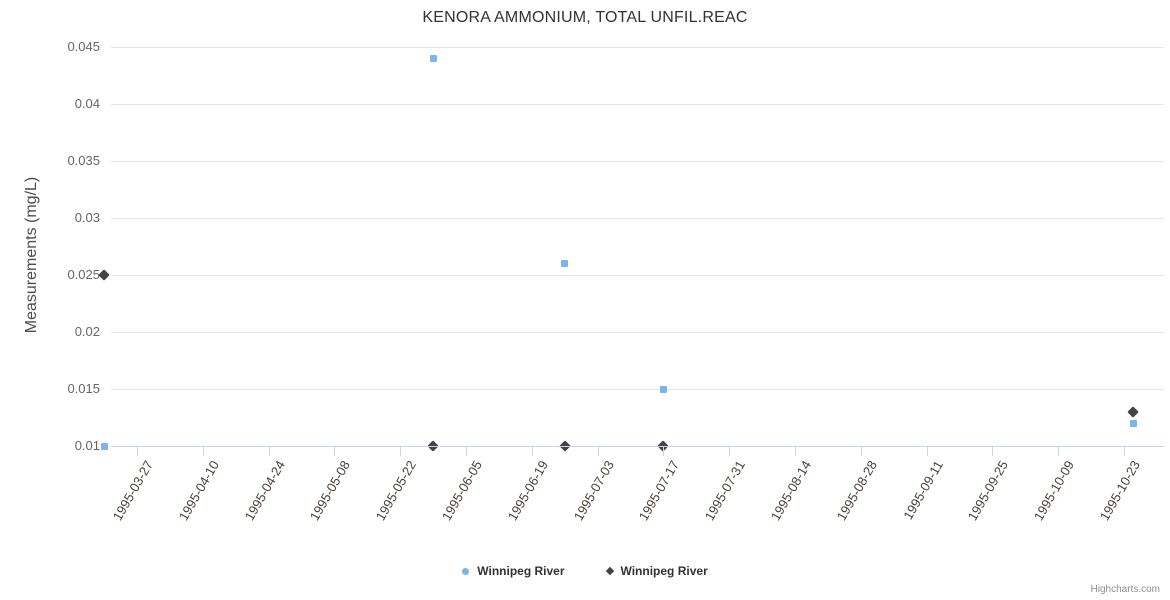 This screenshot has width=1170, height=600. Describe the element at coordinates (87, 445) in the screenshot. I see `y-axis-tick-label: 0.01` at that location.